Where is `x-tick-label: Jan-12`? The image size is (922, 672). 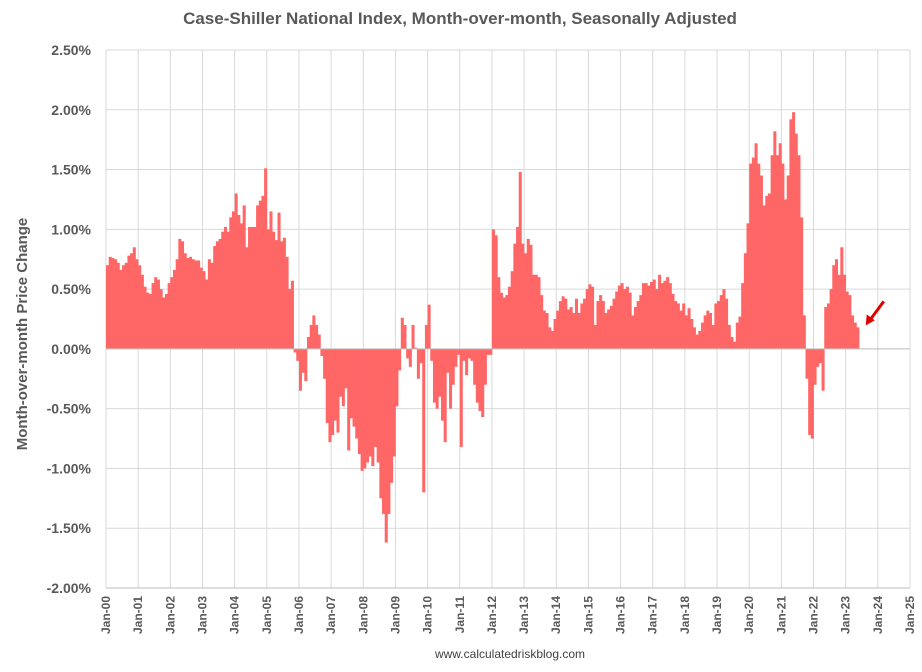 x-tick-label: Jan-12 is located at coordinates (492, 615).